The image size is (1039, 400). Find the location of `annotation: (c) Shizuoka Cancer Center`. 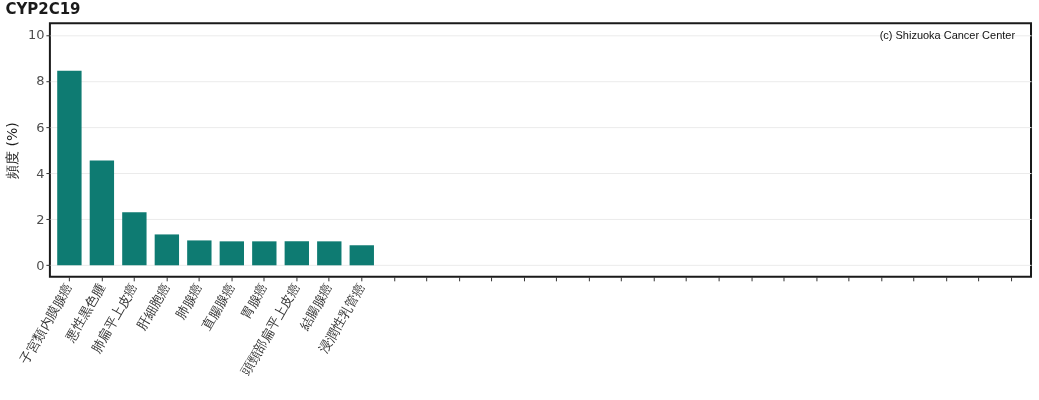

annotation: (c) Shizuoka Cancer Center is located at coordinates (947, 35).